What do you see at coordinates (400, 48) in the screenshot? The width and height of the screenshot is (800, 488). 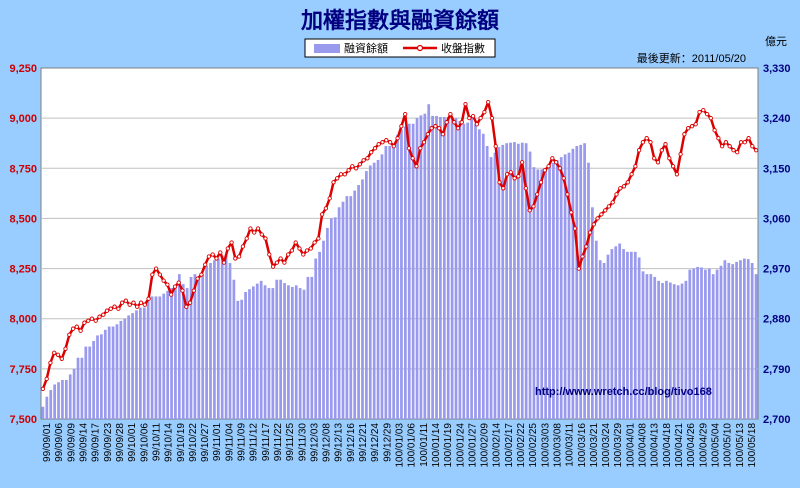 I see `legend: 融資餘額 收盤指數` at bounding box center [400, 48].